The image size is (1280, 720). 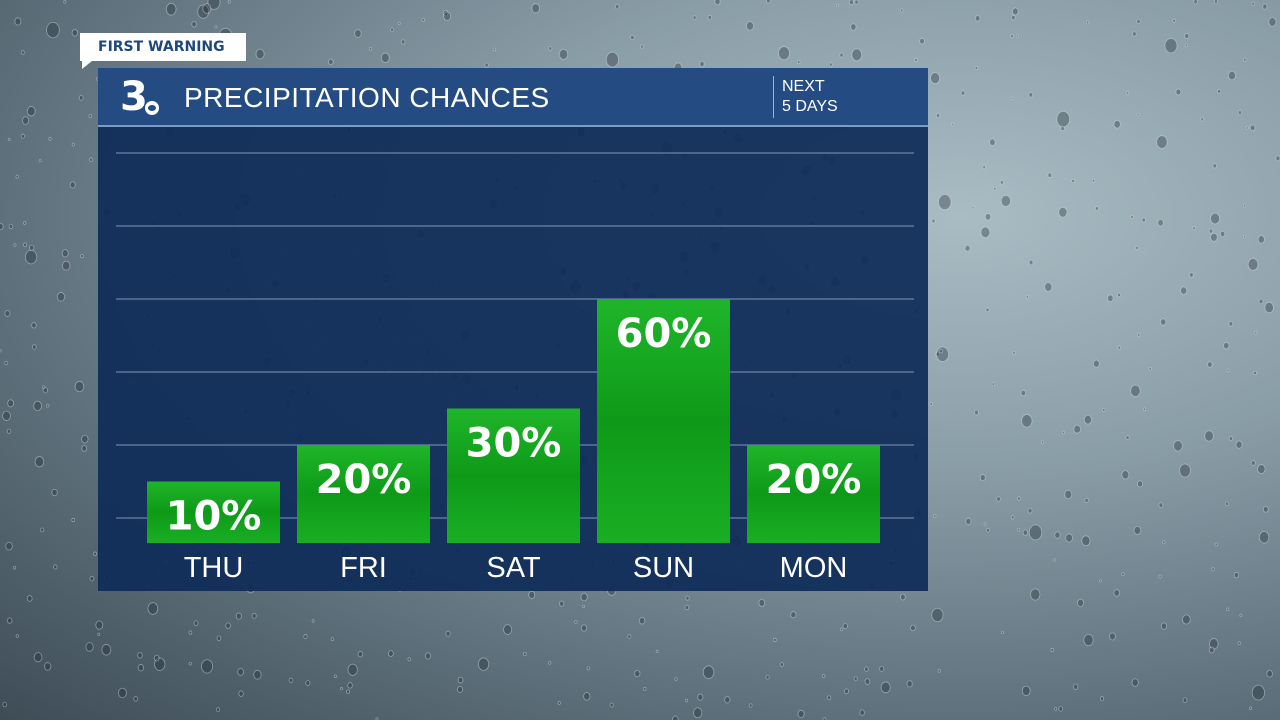 What do you see at coordinates (810, 106) in the screenshot?
I see `subtitle-line2: 5 DAYS` at bounding box center [810, 106].